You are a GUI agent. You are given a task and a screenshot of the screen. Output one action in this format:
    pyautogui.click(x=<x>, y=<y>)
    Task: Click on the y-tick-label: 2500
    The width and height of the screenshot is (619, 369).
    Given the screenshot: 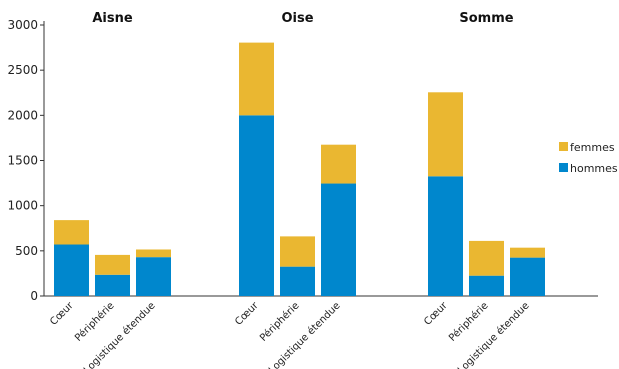 What is the action you would take?
    pyautogui.click(x=22, y=70)
    